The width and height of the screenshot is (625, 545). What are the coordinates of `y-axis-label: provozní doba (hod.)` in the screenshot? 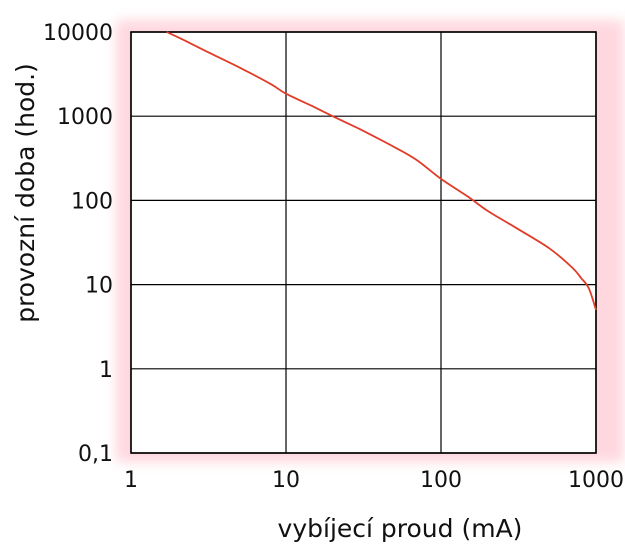 It's located at (25, 193).